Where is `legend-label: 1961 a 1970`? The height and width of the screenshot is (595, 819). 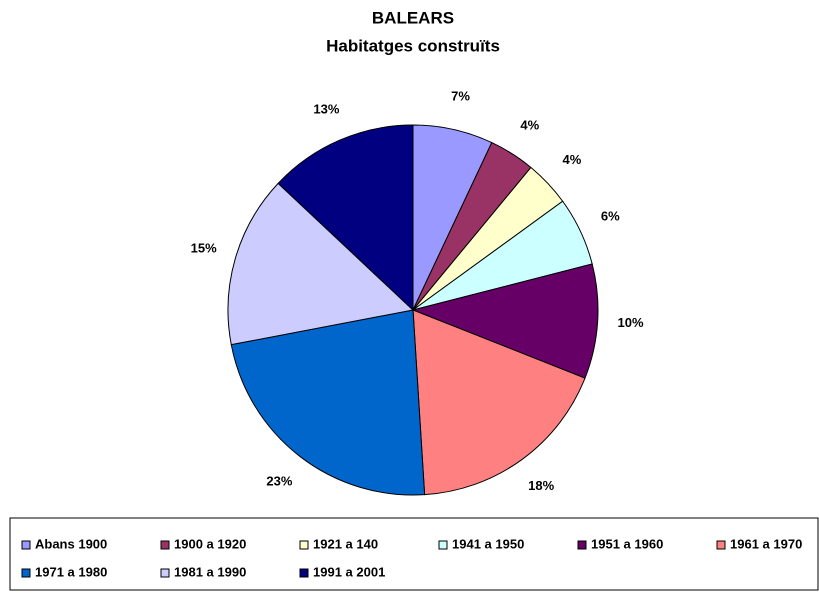 legend-label: 1961 a 1970 is located at coordinates (766, 543).